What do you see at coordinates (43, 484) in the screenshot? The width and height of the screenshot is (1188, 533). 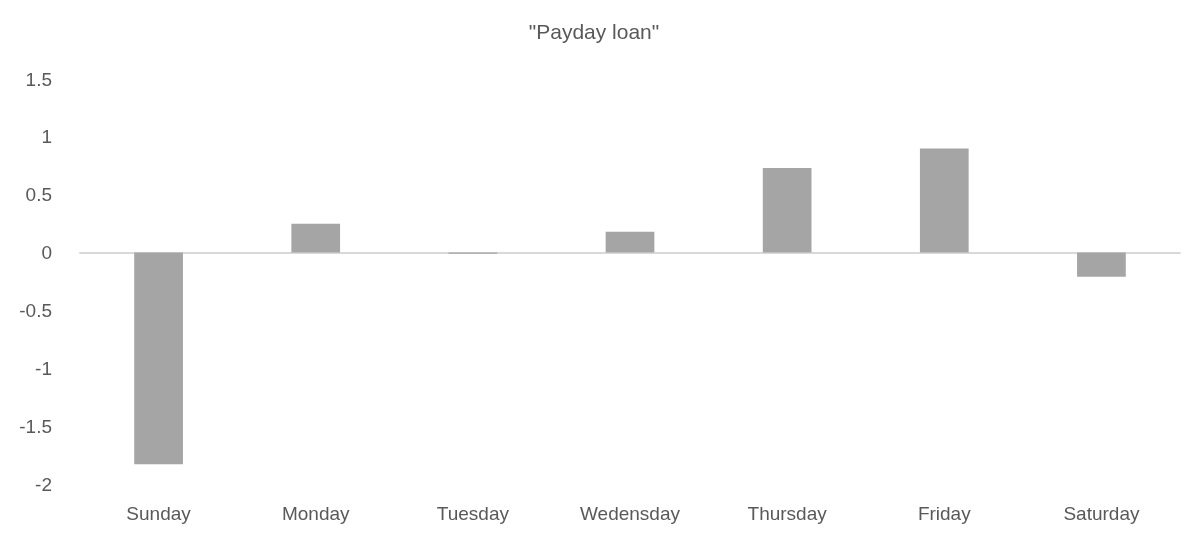 I see `y-tick-label: -2` at bounding box center [43, 484].